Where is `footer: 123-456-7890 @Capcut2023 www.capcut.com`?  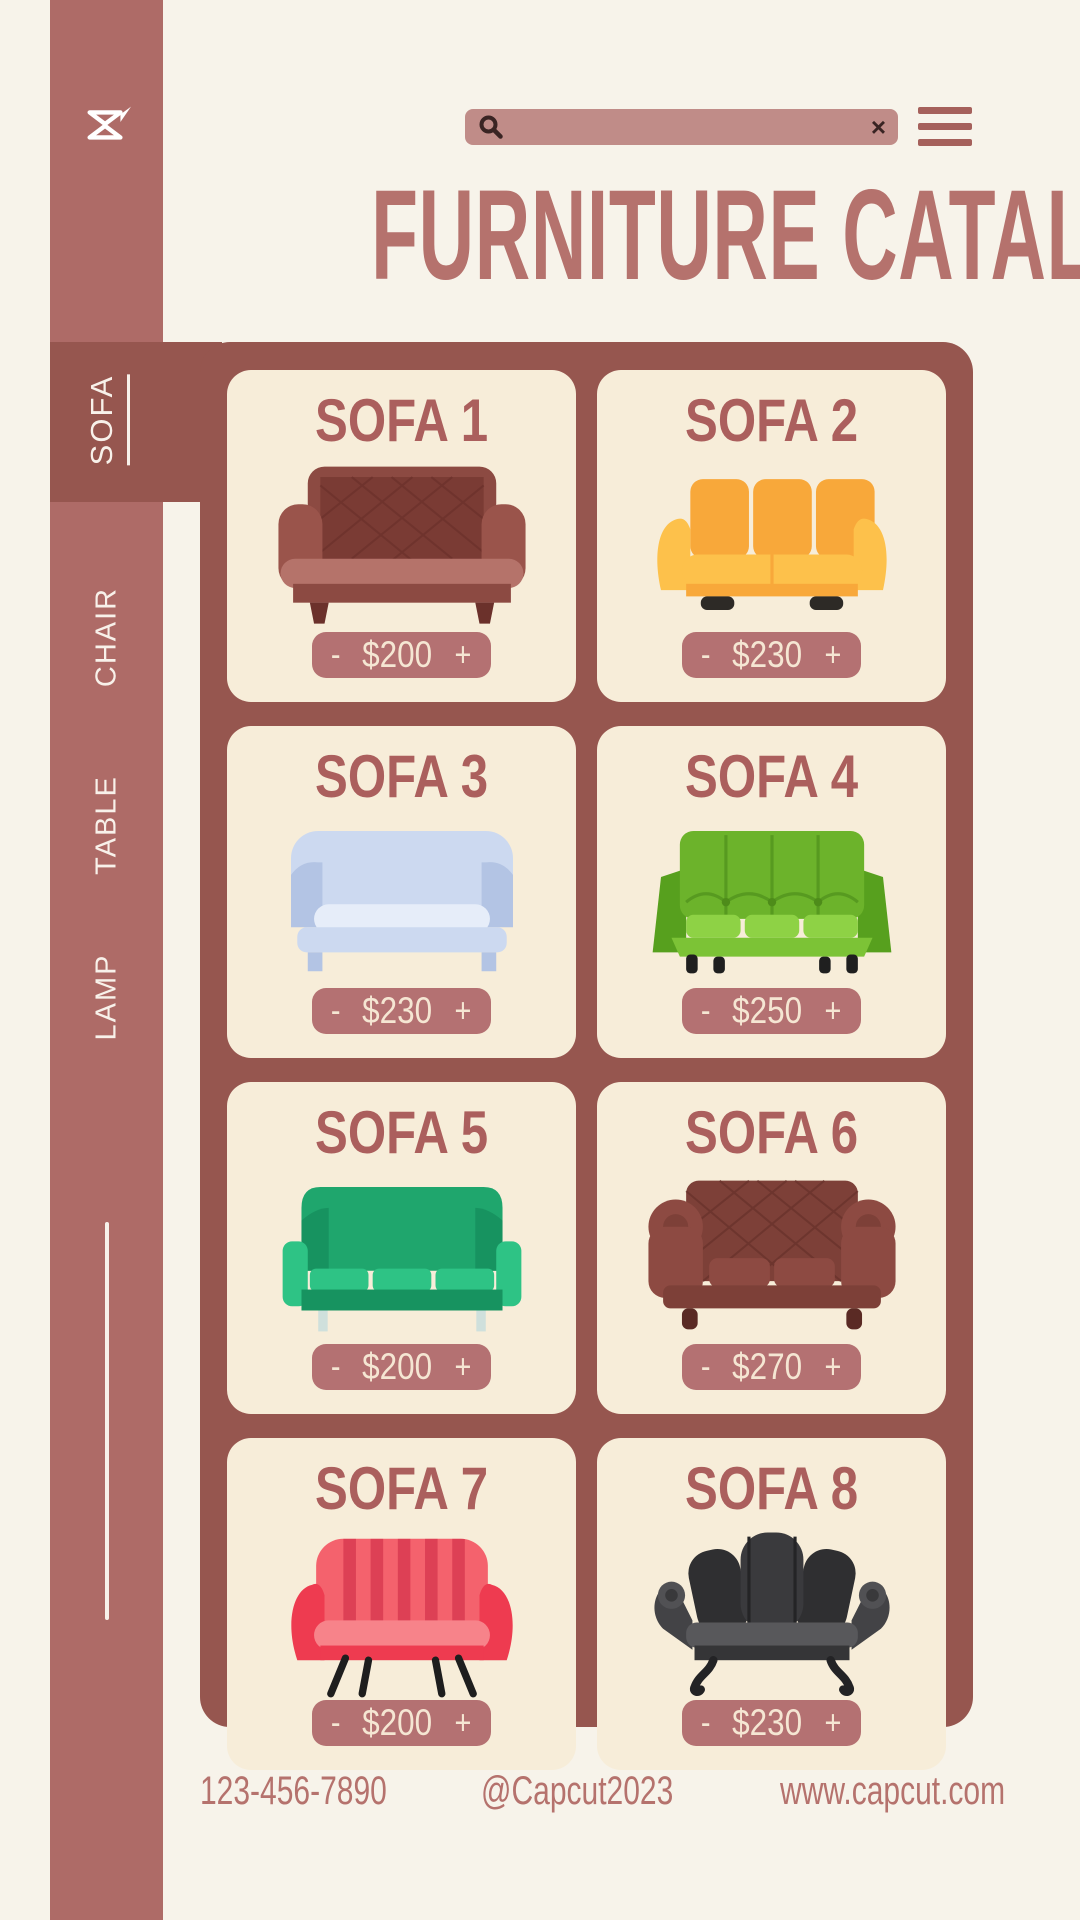
footer: 123-456-7890 @Capcut2023 www.capcut.com is located at coordinates (603, 1791).